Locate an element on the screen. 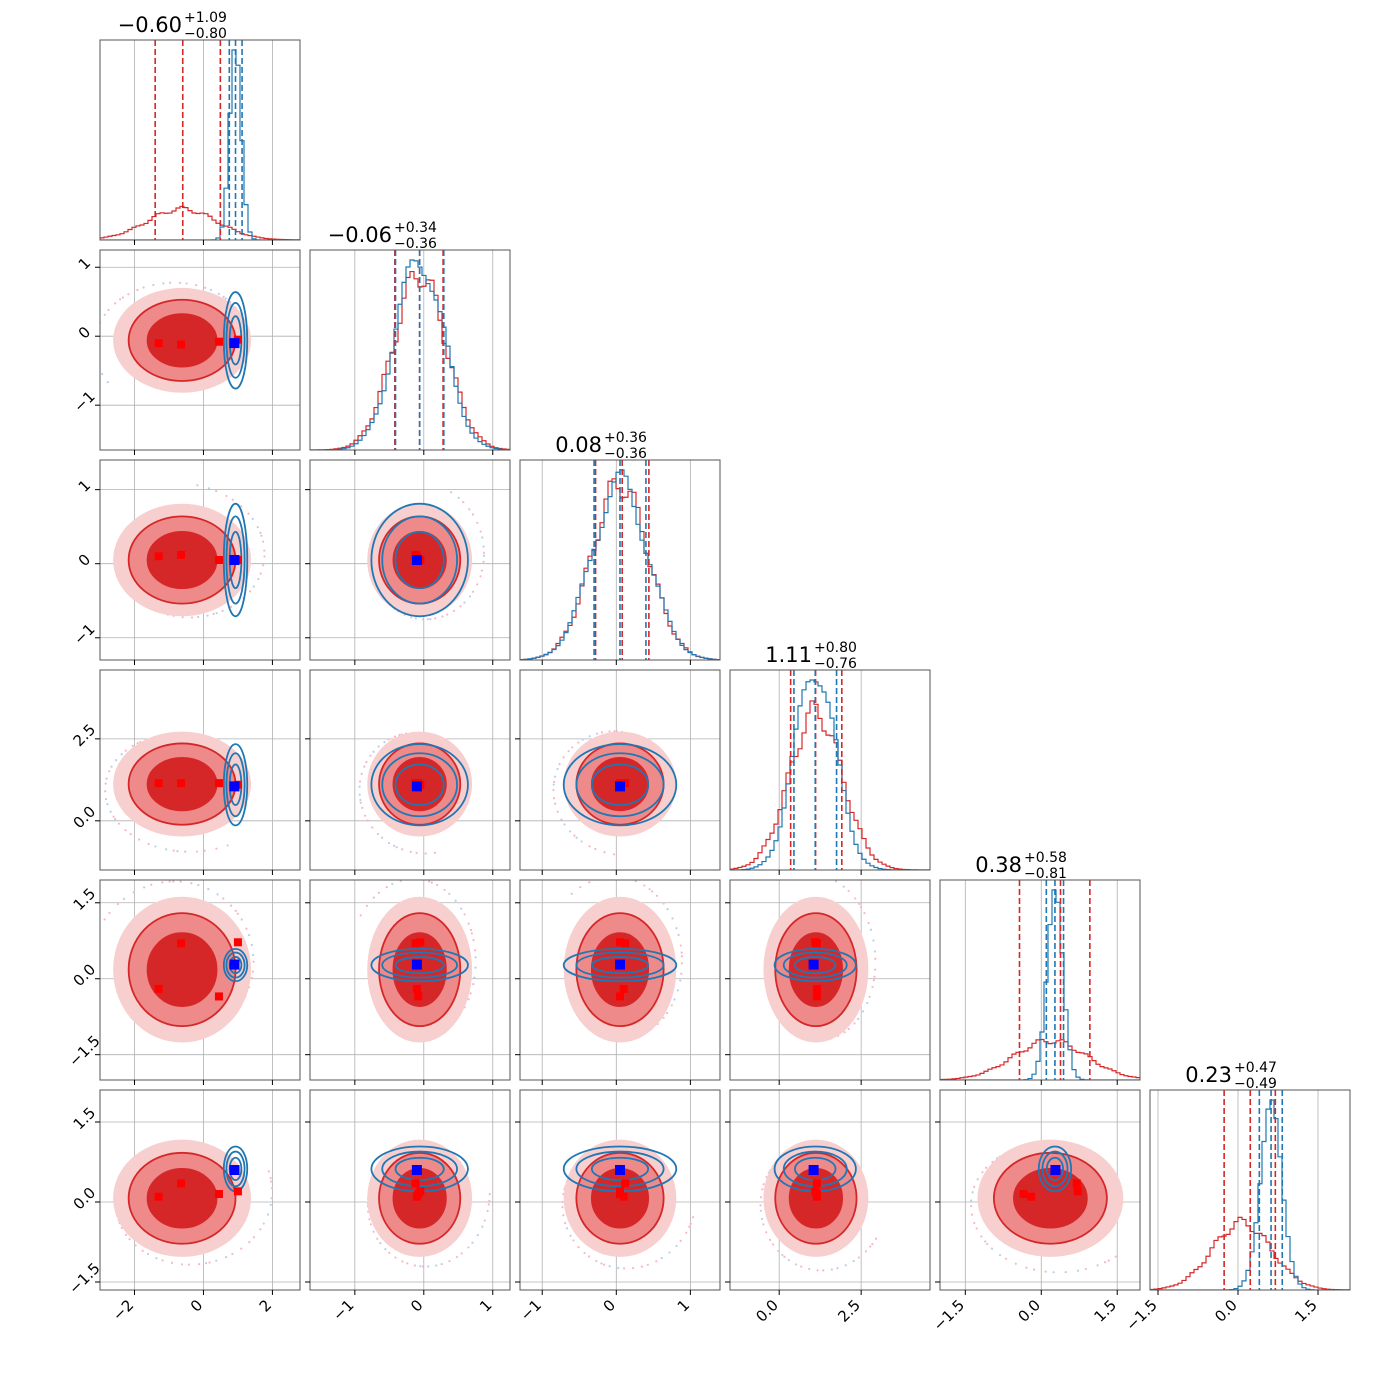  y-tick-label: 0 is located at coordinates (84, 559).